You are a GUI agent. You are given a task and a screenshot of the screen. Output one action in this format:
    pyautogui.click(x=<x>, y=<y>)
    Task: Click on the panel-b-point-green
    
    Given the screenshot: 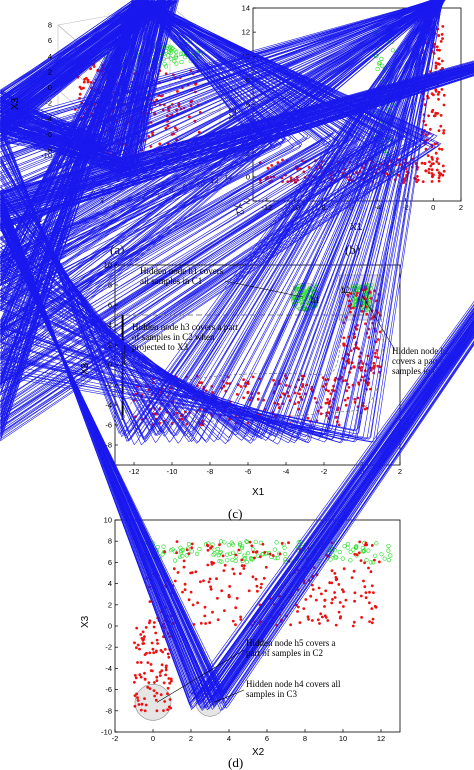 What is the action you would take?
    pyautogui.click(x=376, y=55)
    